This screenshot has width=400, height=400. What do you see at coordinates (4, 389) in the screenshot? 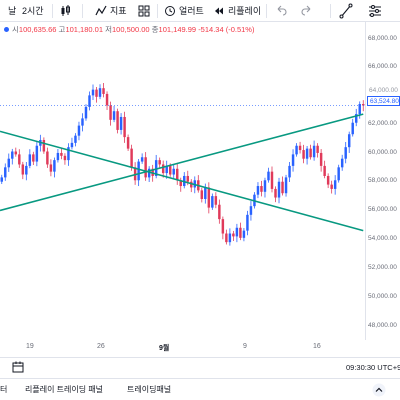
I see `tab-partial: 터` at bounding box center [4, 389].